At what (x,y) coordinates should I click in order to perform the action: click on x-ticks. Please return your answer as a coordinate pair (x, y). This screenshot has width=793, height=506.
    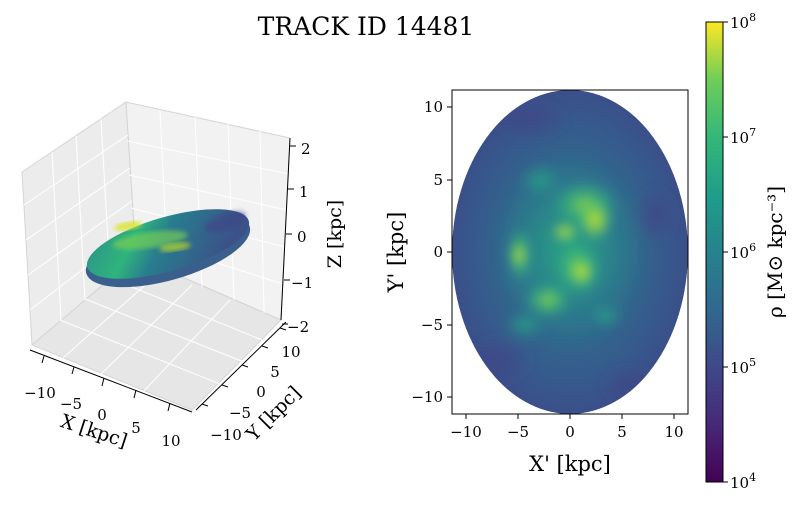
    Looking at the image, I should click on (106, 383).